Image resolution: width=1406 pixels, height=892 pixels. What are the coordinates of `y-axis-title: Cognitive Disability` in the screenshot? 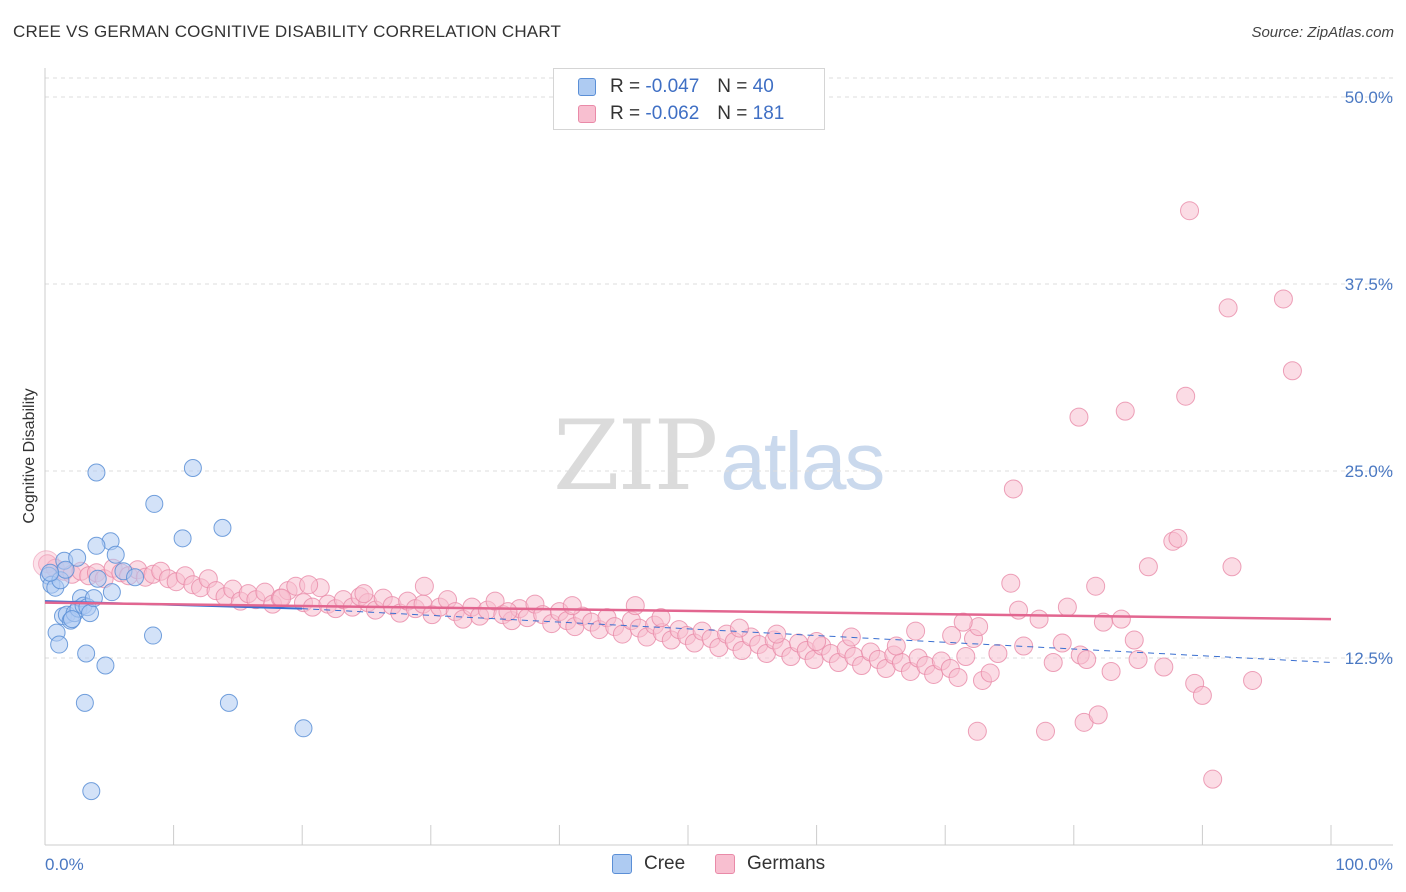 It's located at (29, 455).